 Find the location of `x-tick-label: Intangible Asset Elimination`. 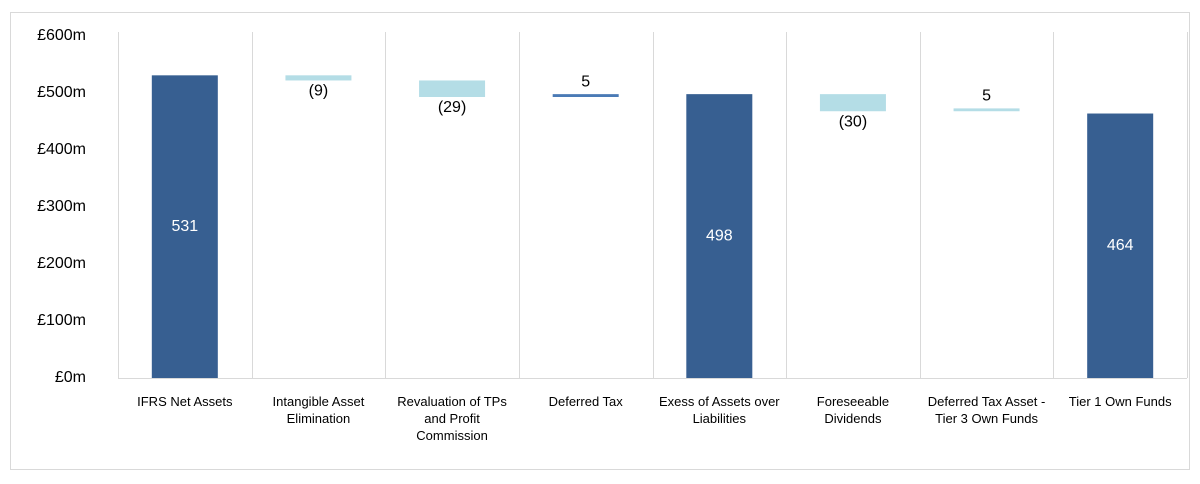

x-tick-label: Intangible Asset Elimination is located at coordinates (318, 410).